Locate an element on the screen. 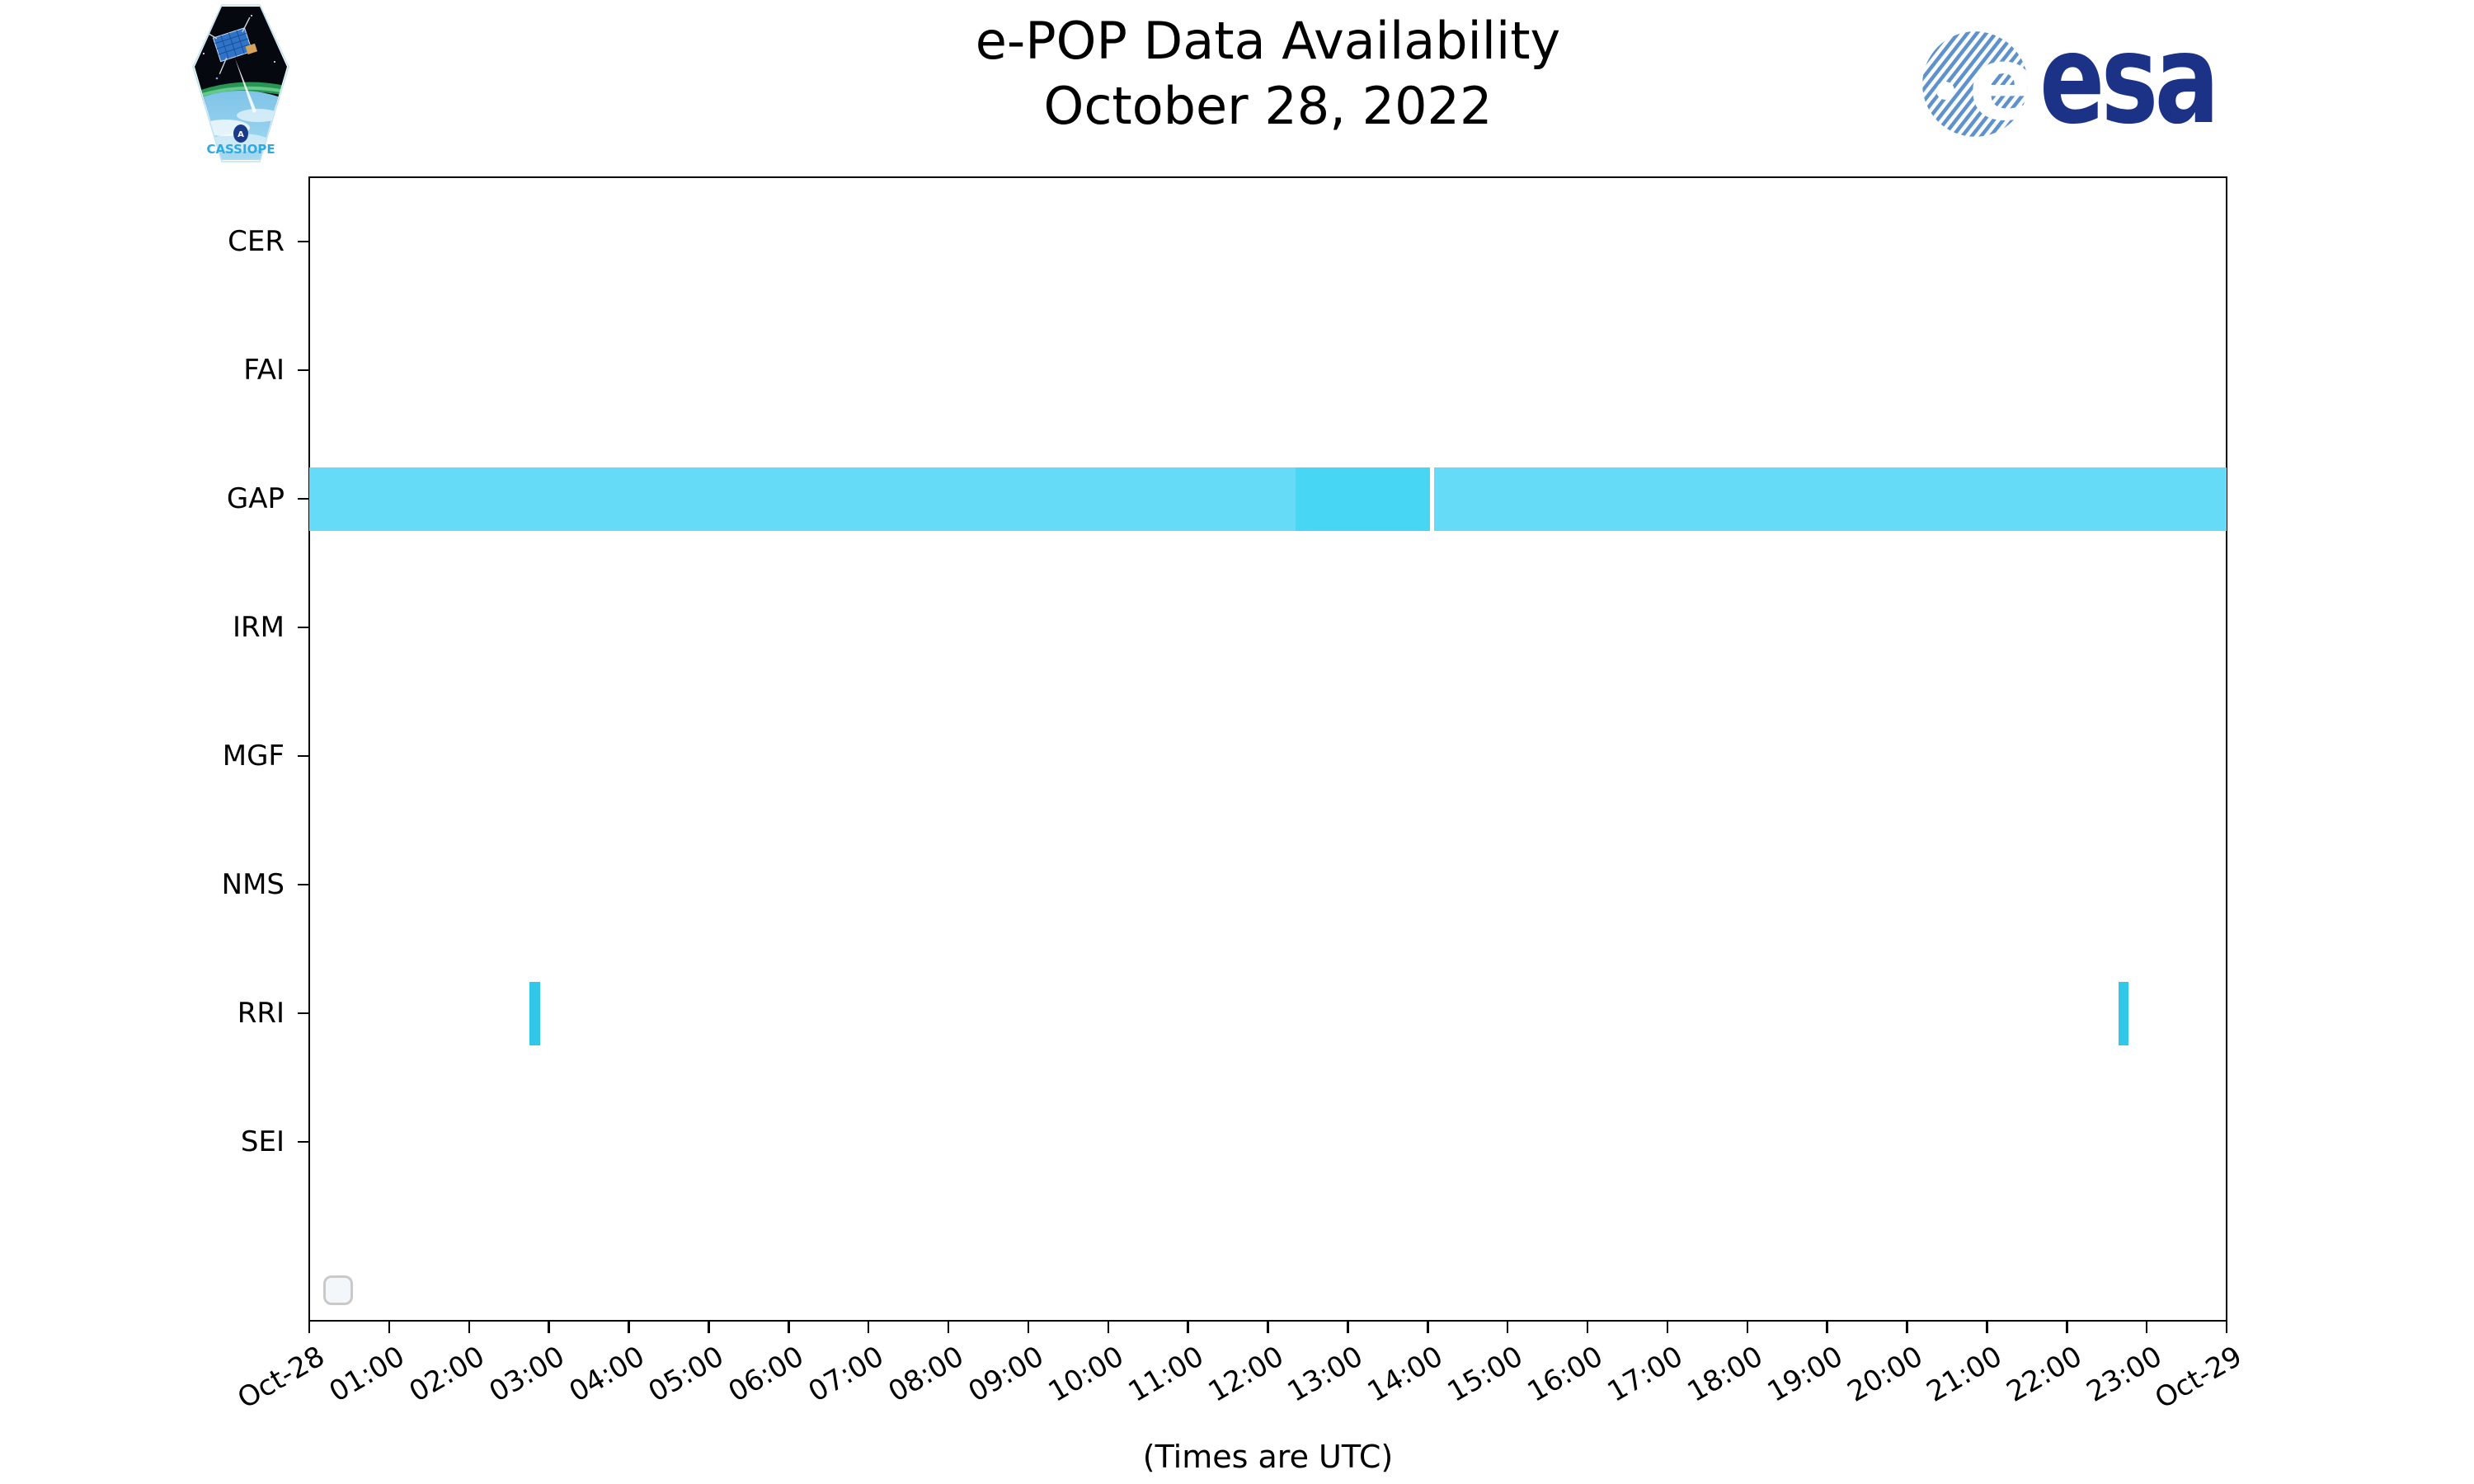 This screenshot has height=1484, width=2474. esa-logo: e esa is located at coordinates (2068, 84).